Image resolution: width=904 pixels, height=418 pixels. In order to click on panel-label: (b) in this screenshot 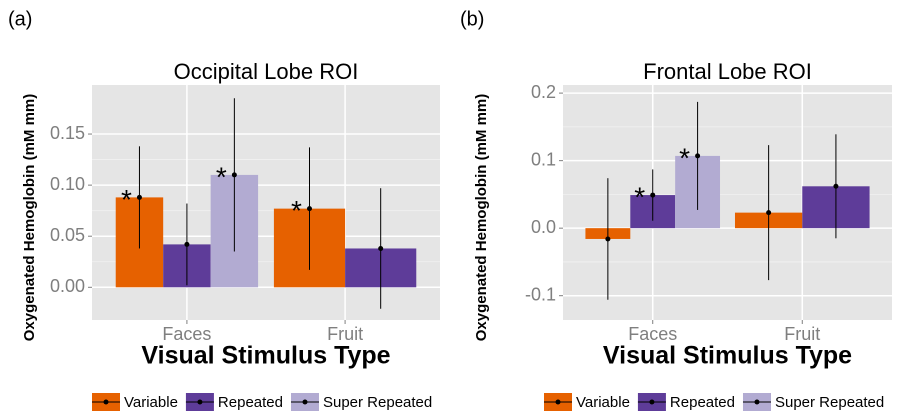, I will do `click(472, 19)`.